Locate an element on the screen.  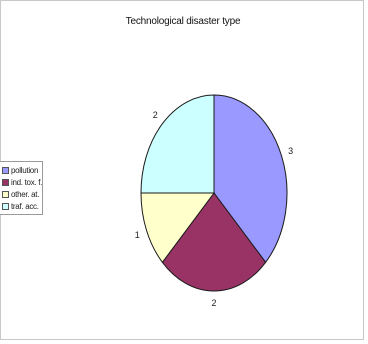
legend-item-other: other. at. is located at coordinates (21, 194).